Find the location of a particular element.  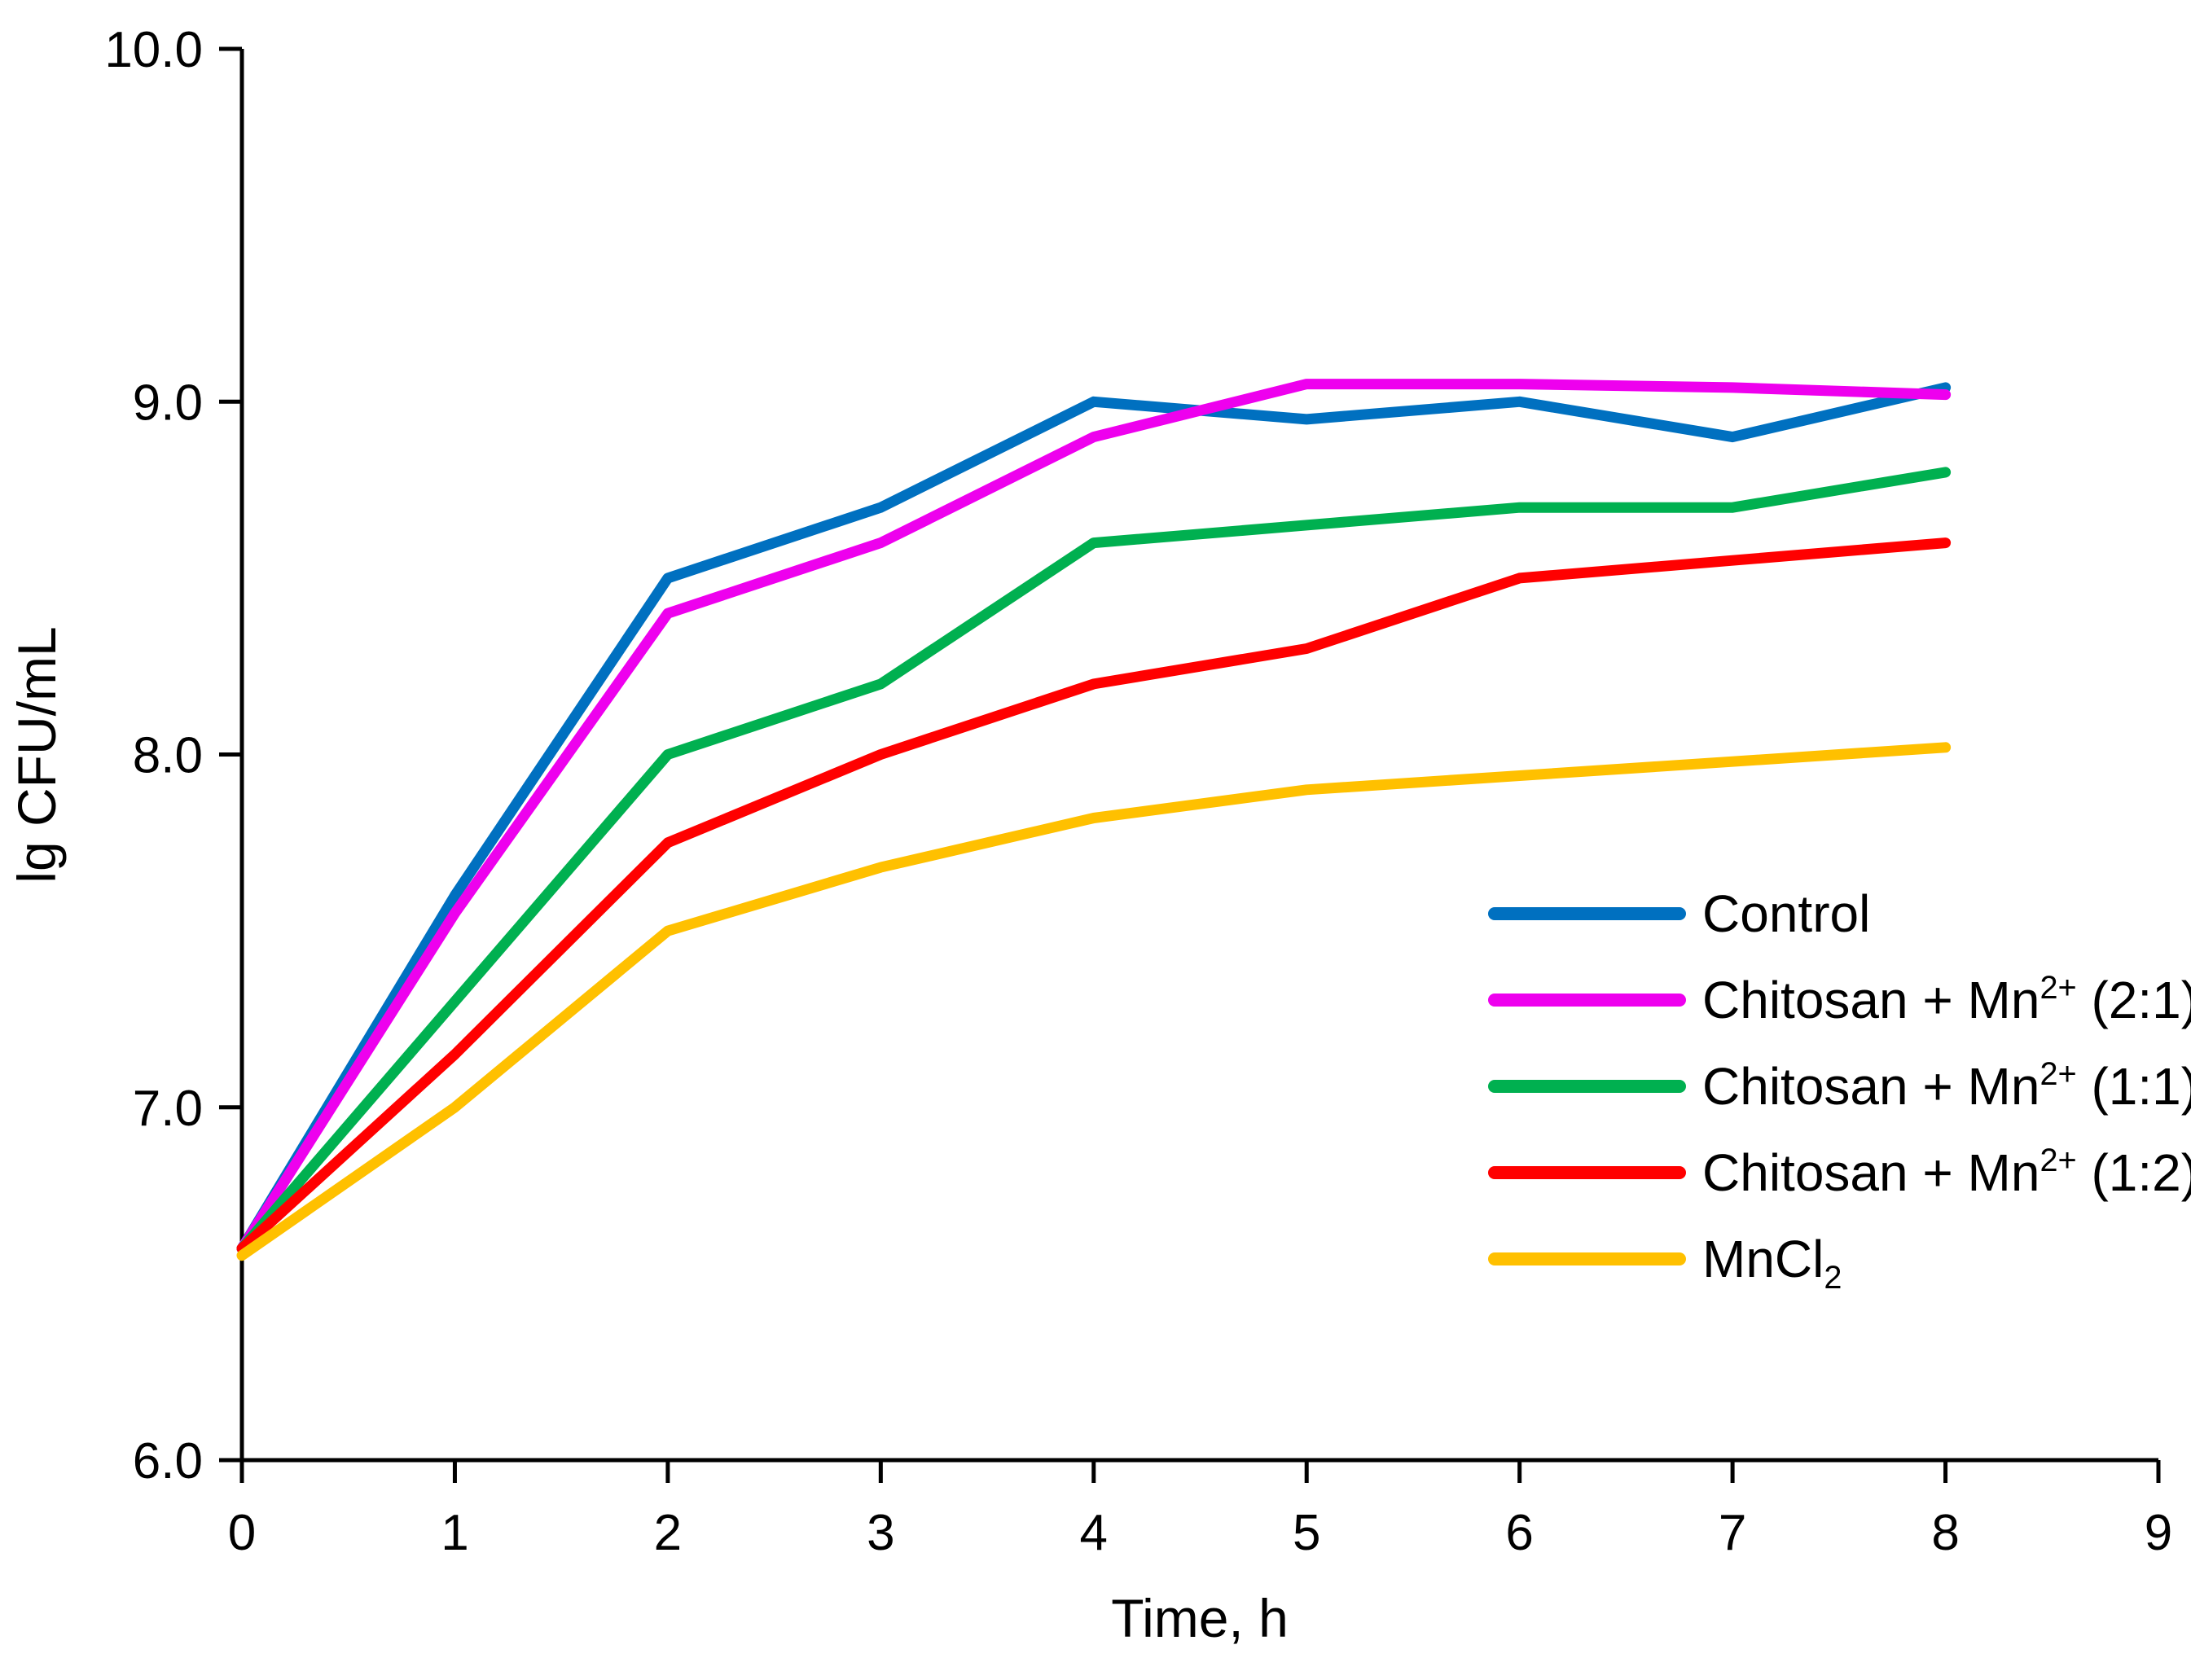

legend-label-text: (1:2) is located at coordinates (2134, 1172).